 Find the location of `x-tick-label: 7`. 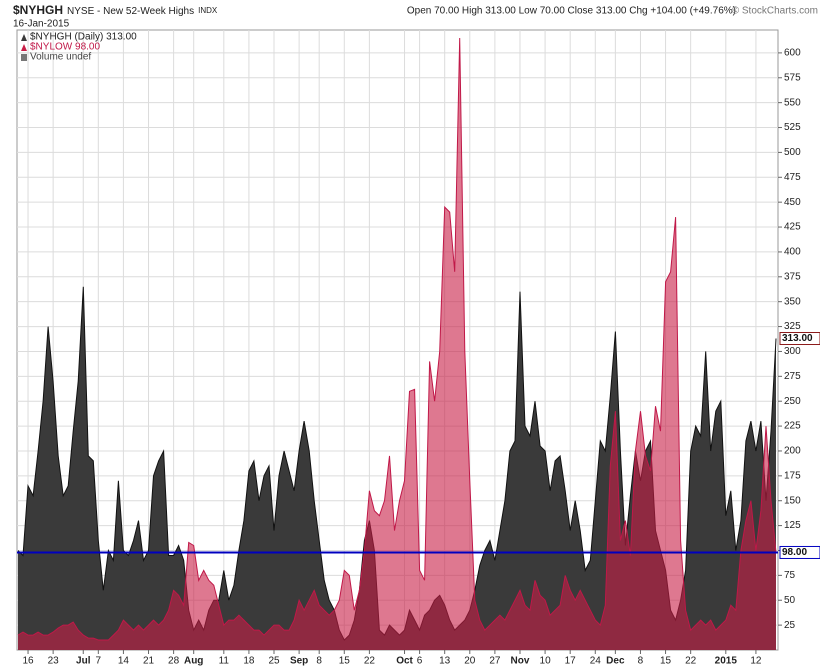

x-tick-label: 7 is located at coordinates (99, 661).